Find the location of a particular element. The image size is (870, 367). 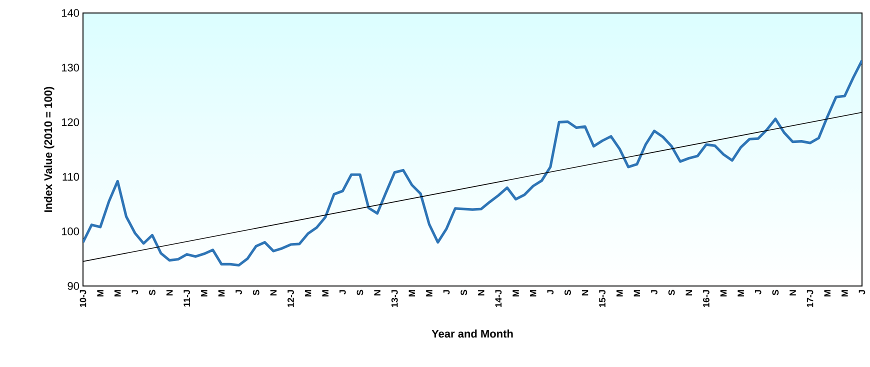

y-tick-label: 120 is located at coordinates (71, 122).